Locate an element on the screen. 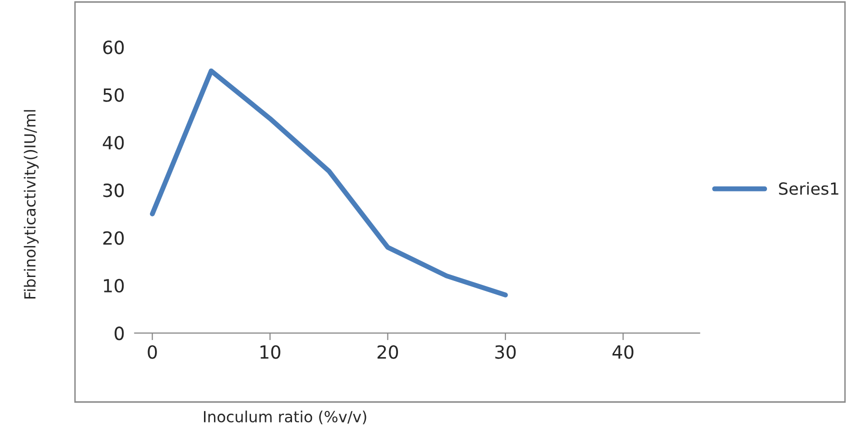 Image resolution: width=847 pixels, height=432 pixels. y-tick-label: 0 is located at coordinates (119, 333).